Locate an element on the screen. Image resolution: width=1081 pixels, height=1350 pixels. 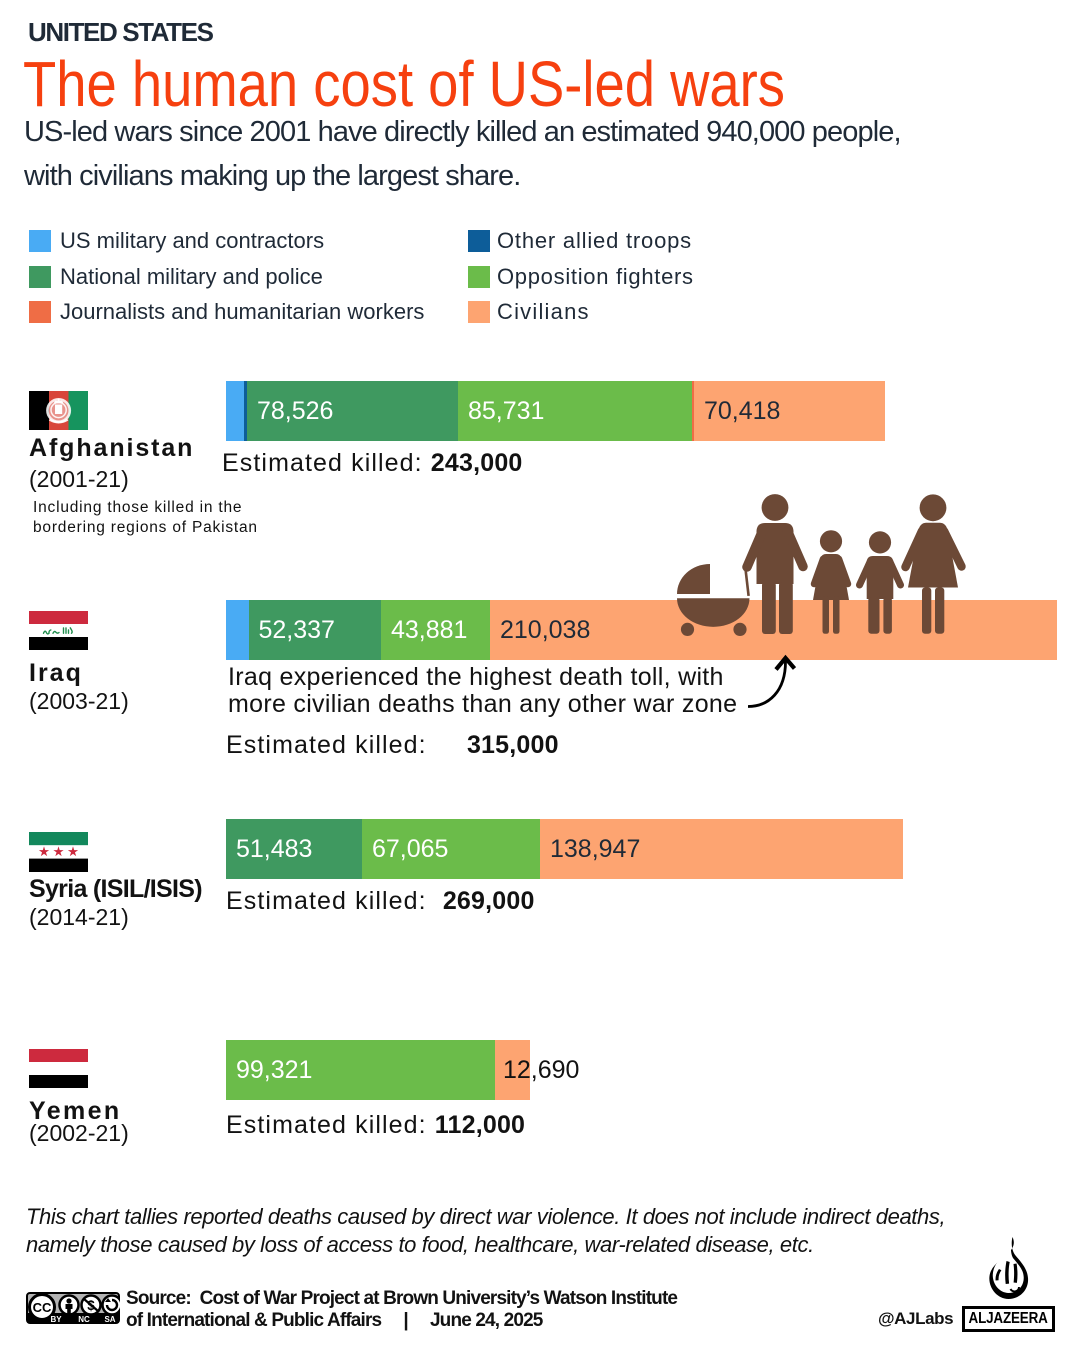
svg-text: BY is located at coordinates (56, 1319).